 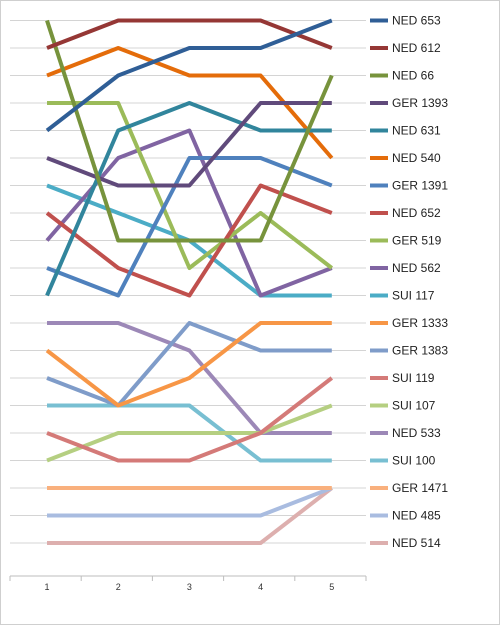 I want to click on legend-label: NED 533, so click(x=416, y=433).